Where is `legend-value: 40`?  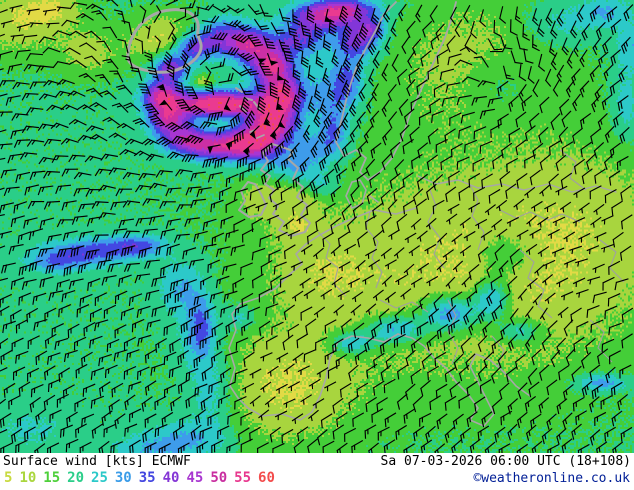
legend-value: 40 is located at coordinates (171, 478).